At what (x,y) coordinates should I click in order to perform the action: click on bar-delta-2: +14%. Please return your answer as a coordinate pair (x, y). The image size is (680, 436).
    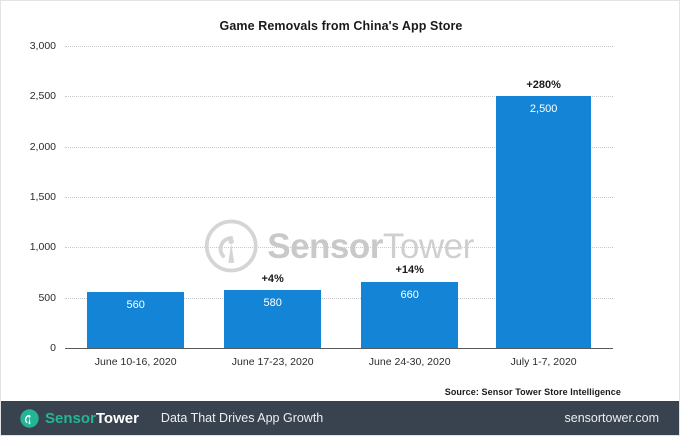
    Looking at the image, I should click on (409, 270).